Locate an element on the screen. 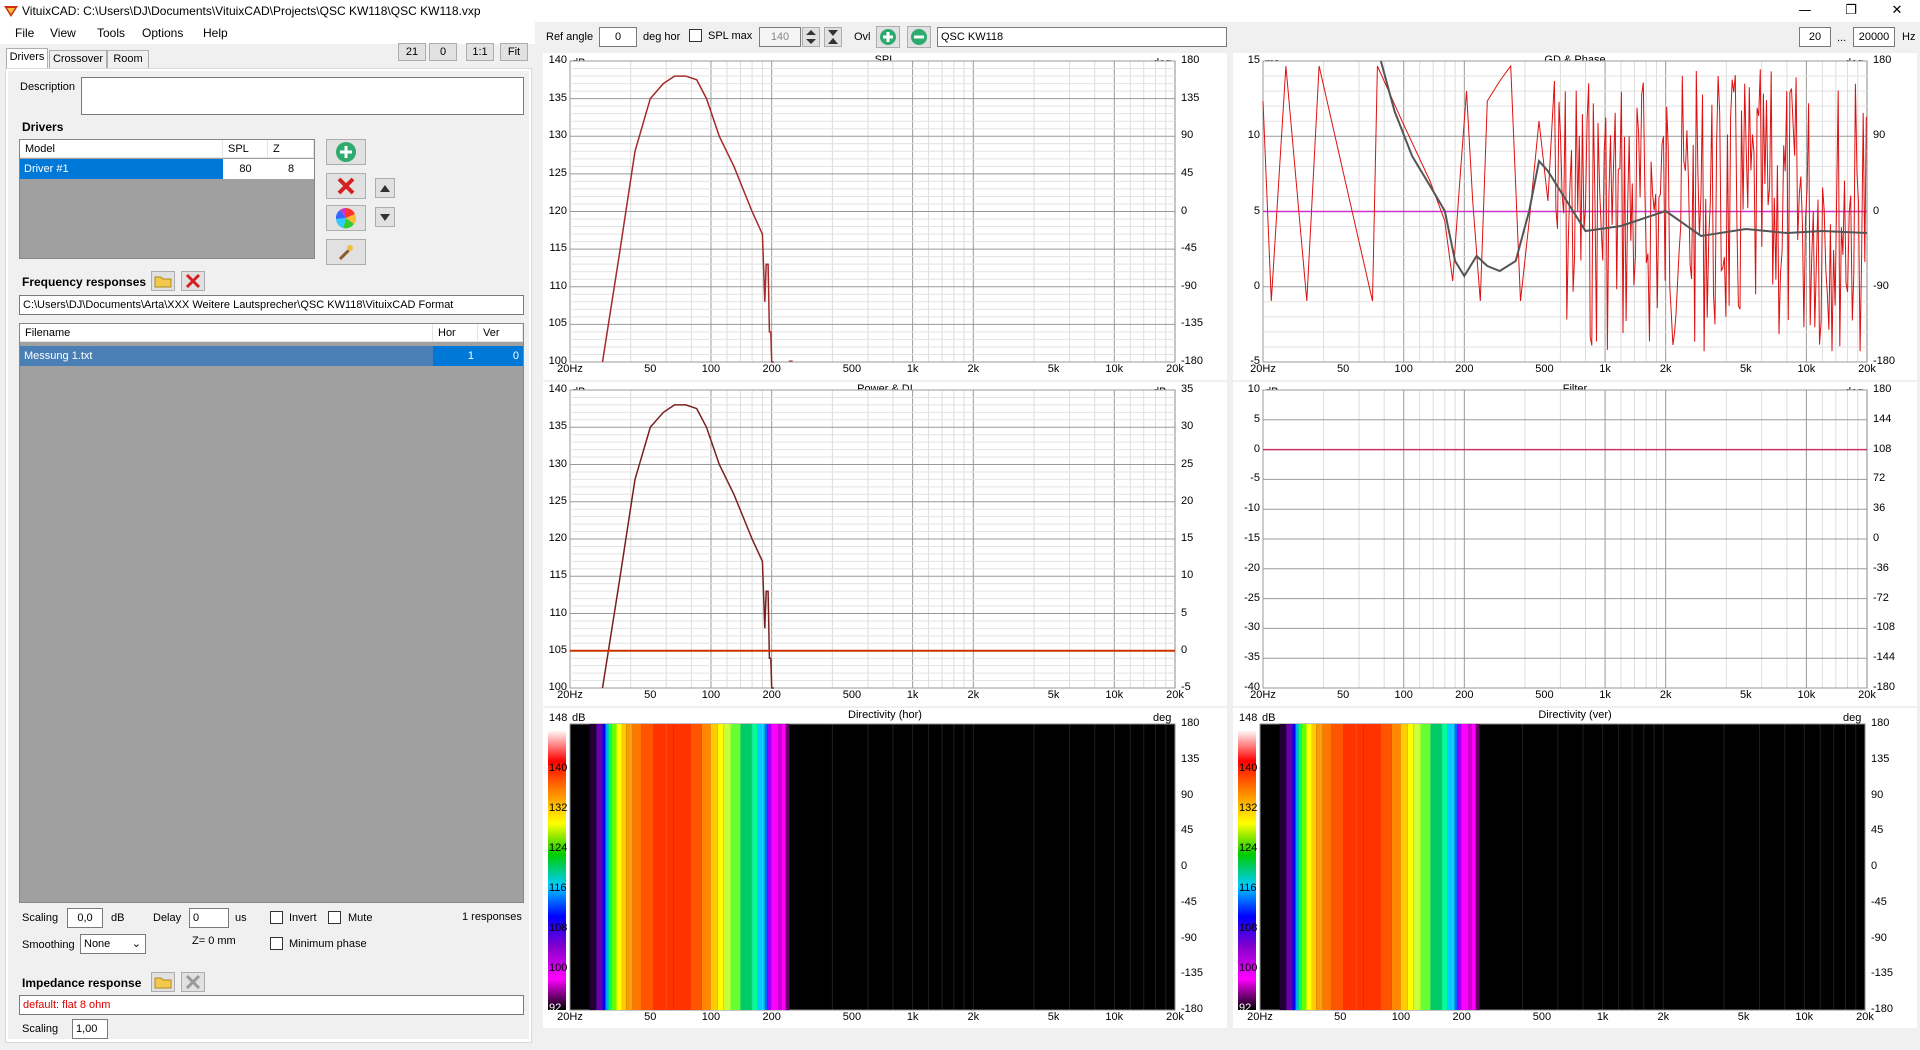 The width and height of the screenshot is (1920, 1050). maximize-button: ❐ is located at coordinates (1851, 10).